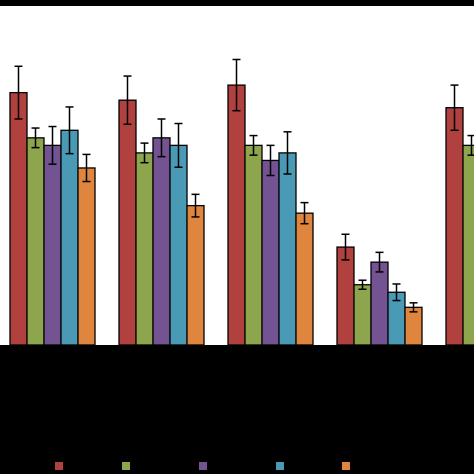  I want to click on top-border, so click(237, 3).